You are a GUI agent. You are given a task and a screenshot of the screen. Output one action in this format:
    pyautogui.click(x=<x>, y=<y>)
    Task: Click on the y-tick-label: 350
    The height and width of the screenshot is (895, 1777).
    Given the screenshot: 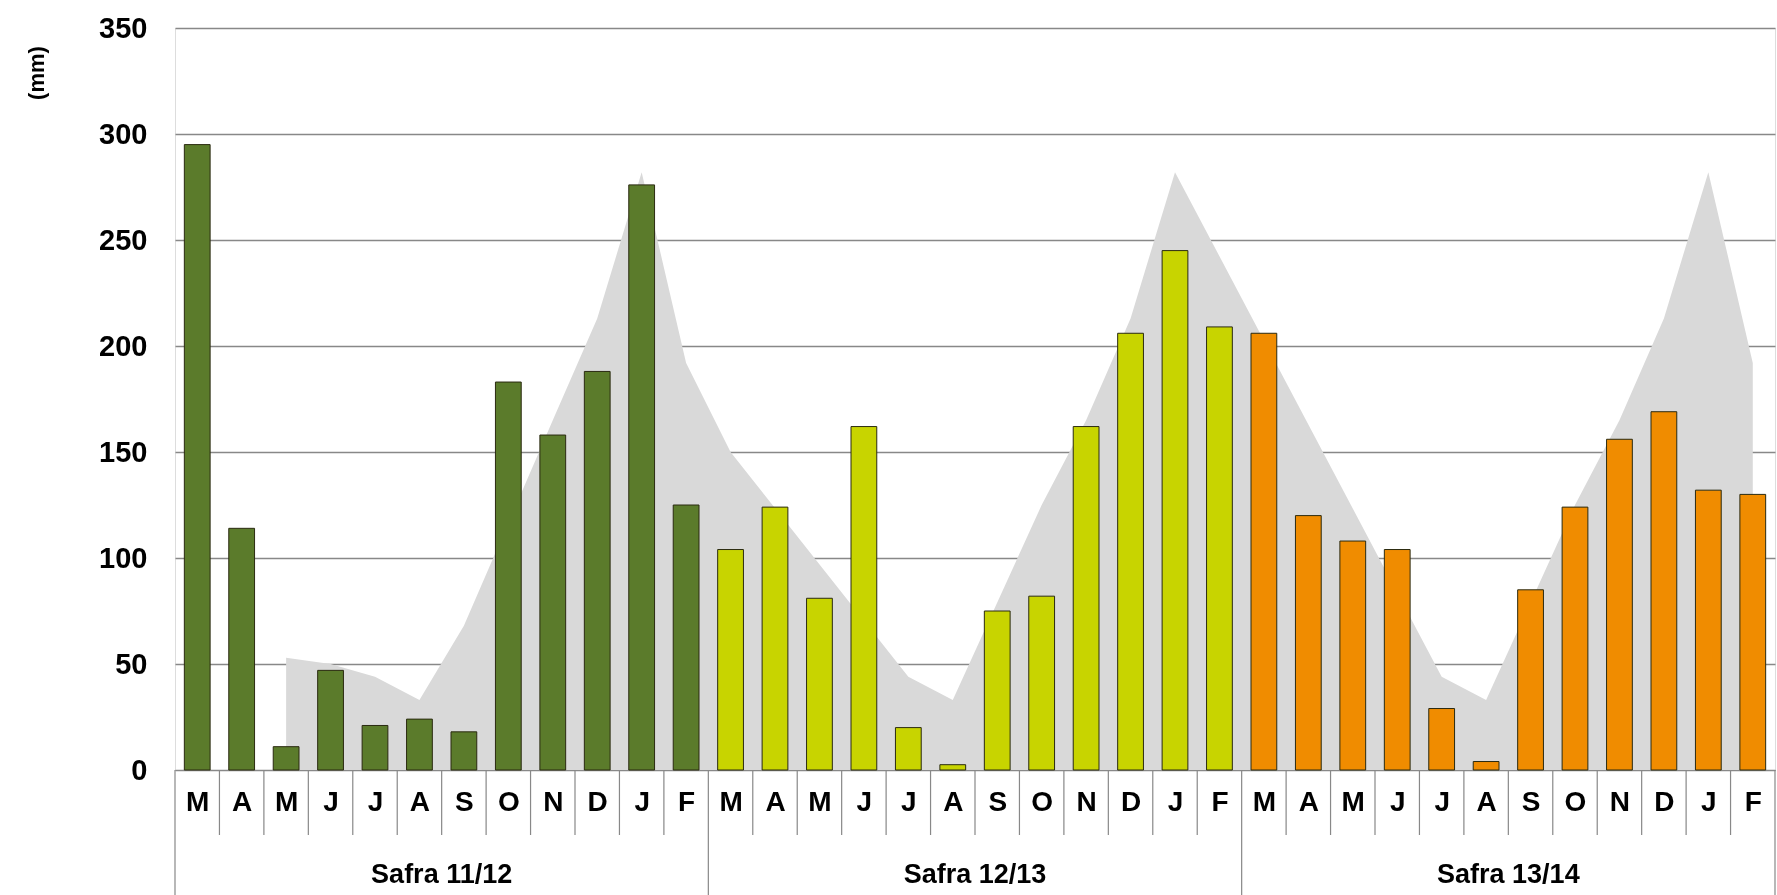 What is the action you would take?
    pyautogui.click(x=123, y=27)
    